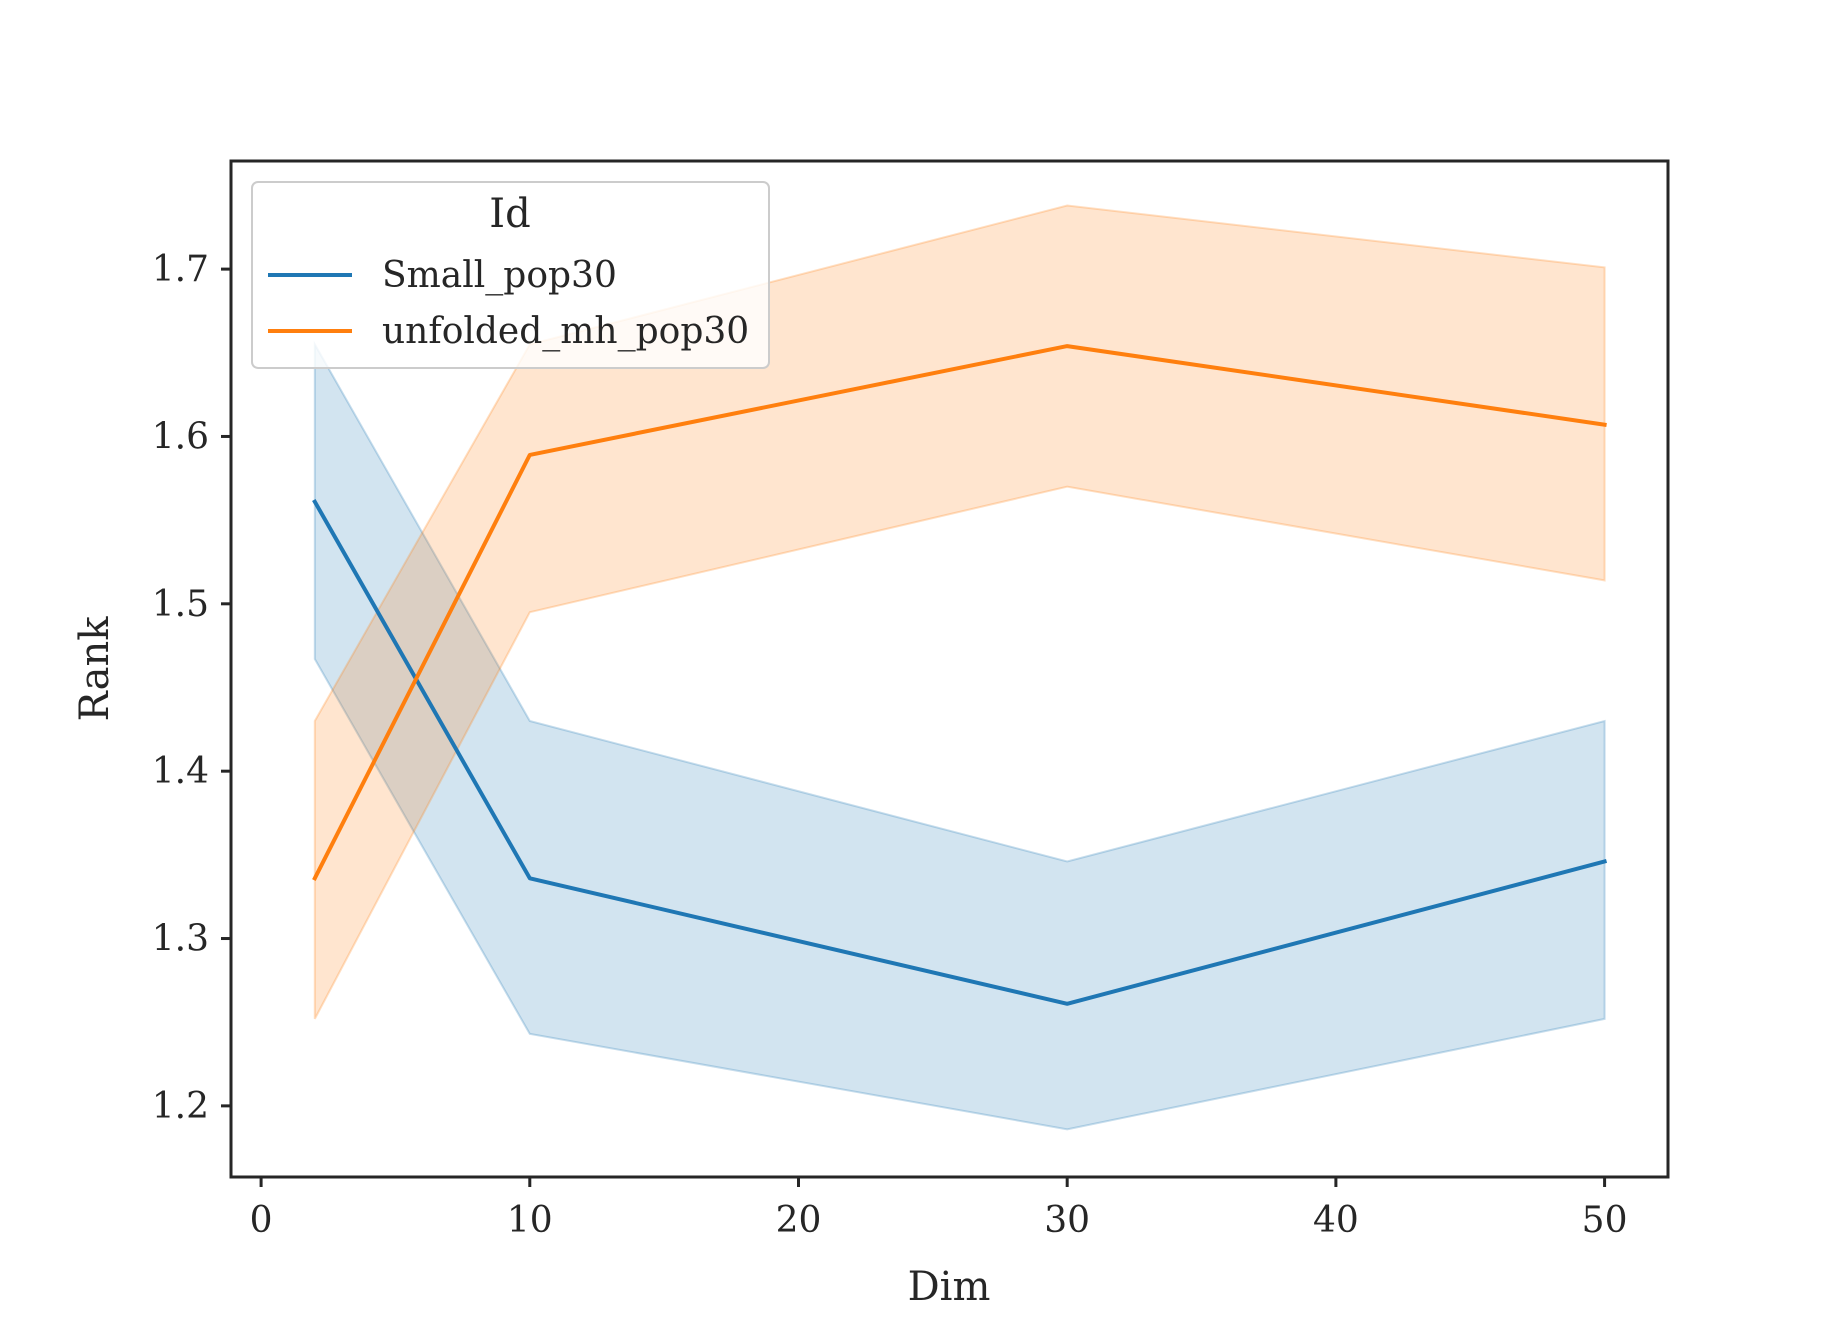 Image resolution: width=1831 pixels, height=1337 pixels. What do you see at coordinates (191, 688) in the screenshot?
I see `y-axis-ticks: 1.2 1.3 1.4 1.5 1.6 1.7` at bounding box center [191, 688].